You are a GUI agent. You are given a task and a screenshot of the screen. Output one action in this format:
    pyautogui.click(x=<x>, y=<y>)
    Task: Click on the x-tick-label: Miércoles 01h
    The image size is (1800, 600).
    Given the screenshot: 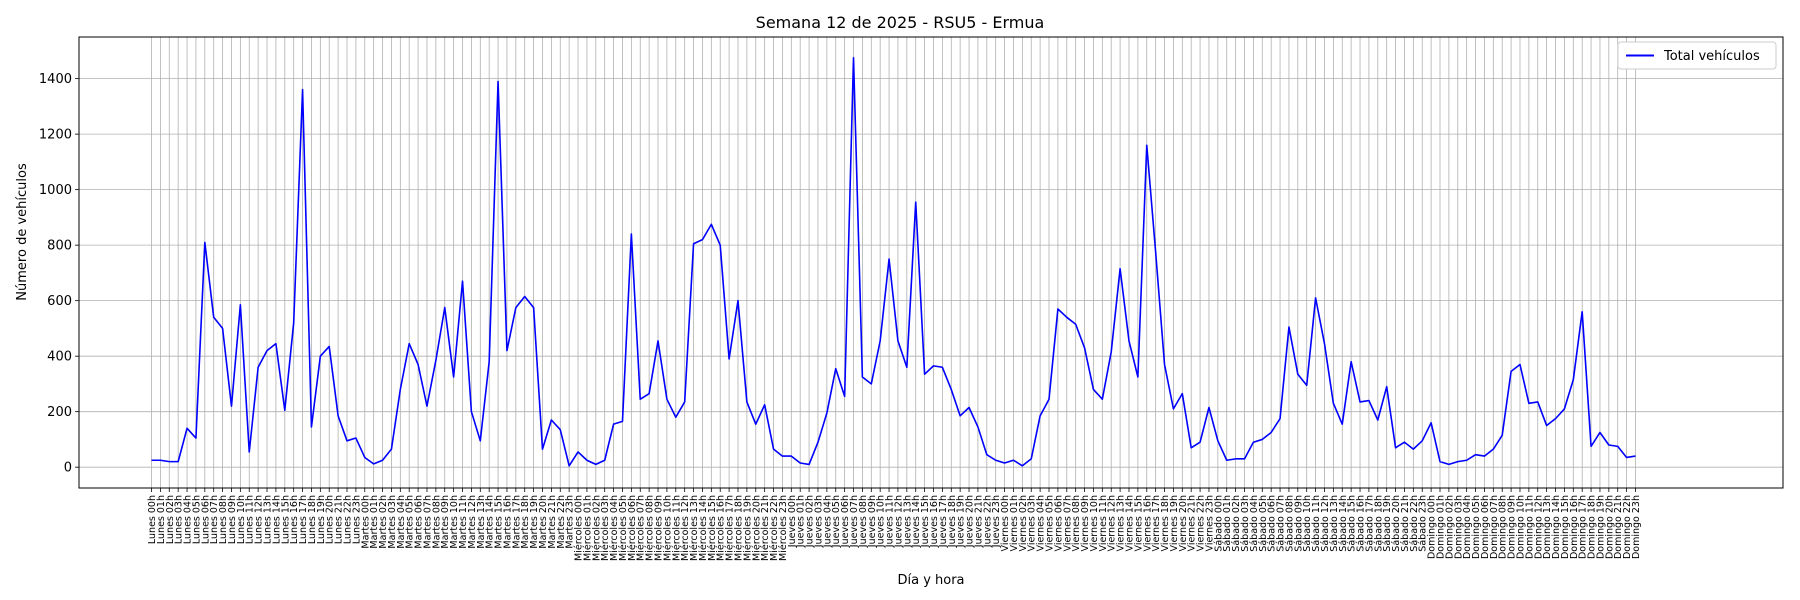 What is the action you would take?
    pyautogui.click(x=587, y=528)
    